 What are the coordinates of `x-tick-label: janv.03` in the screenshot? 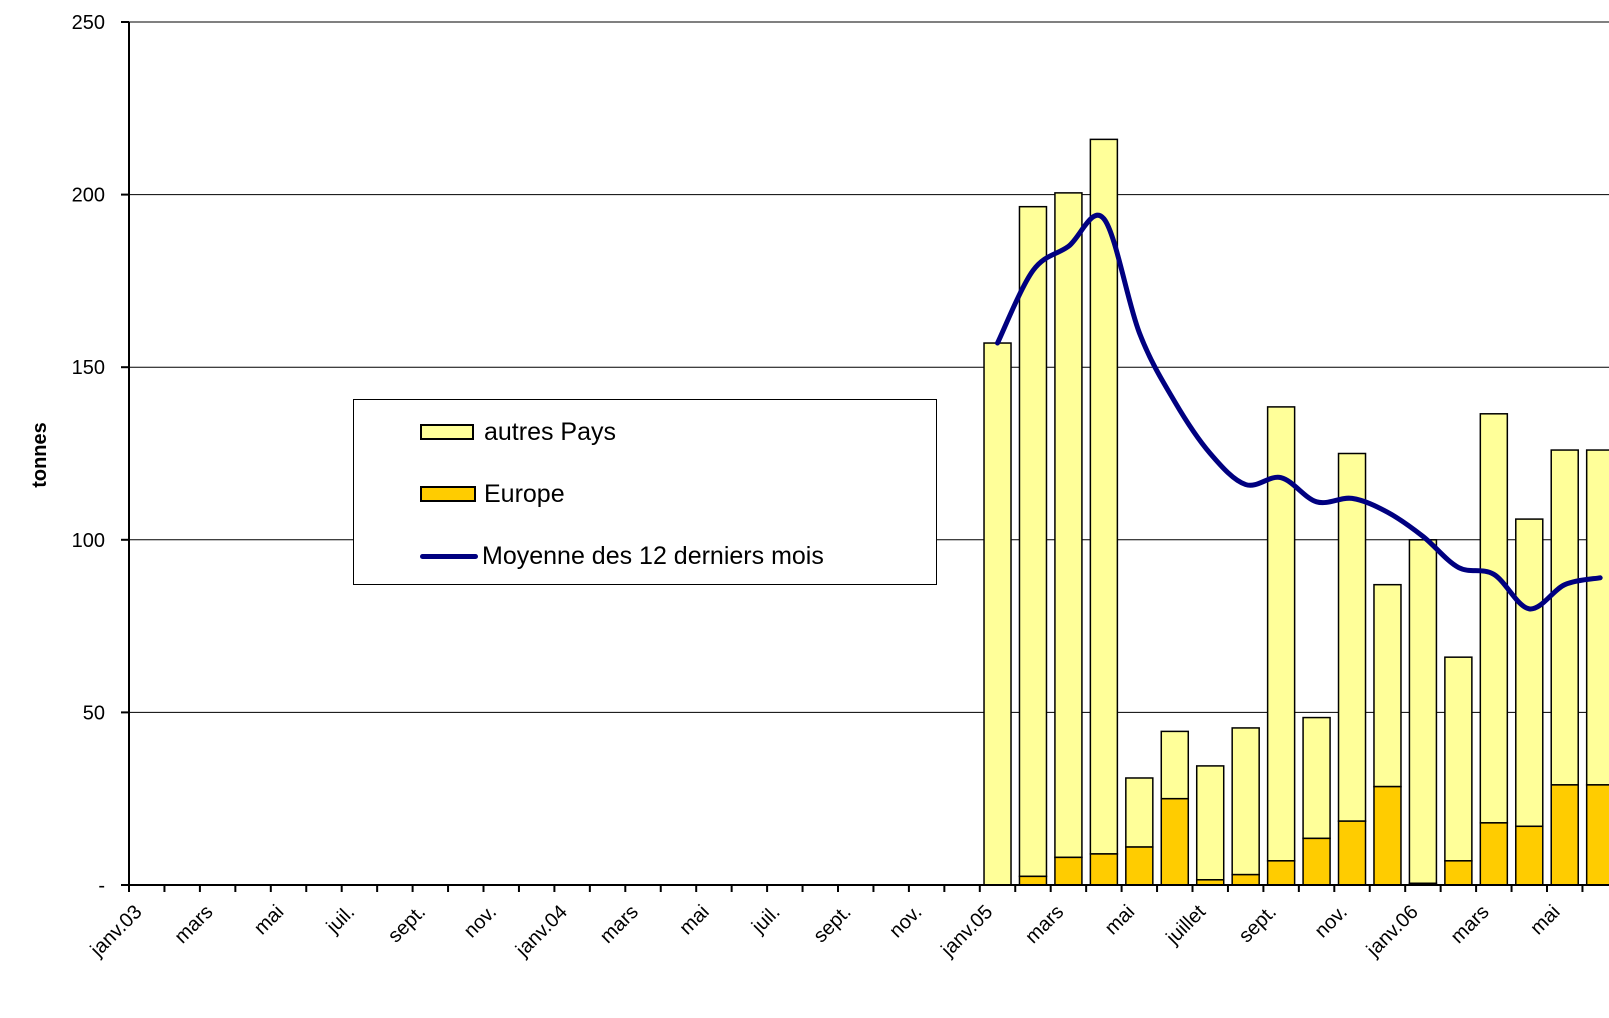 It's located at (116, 931).